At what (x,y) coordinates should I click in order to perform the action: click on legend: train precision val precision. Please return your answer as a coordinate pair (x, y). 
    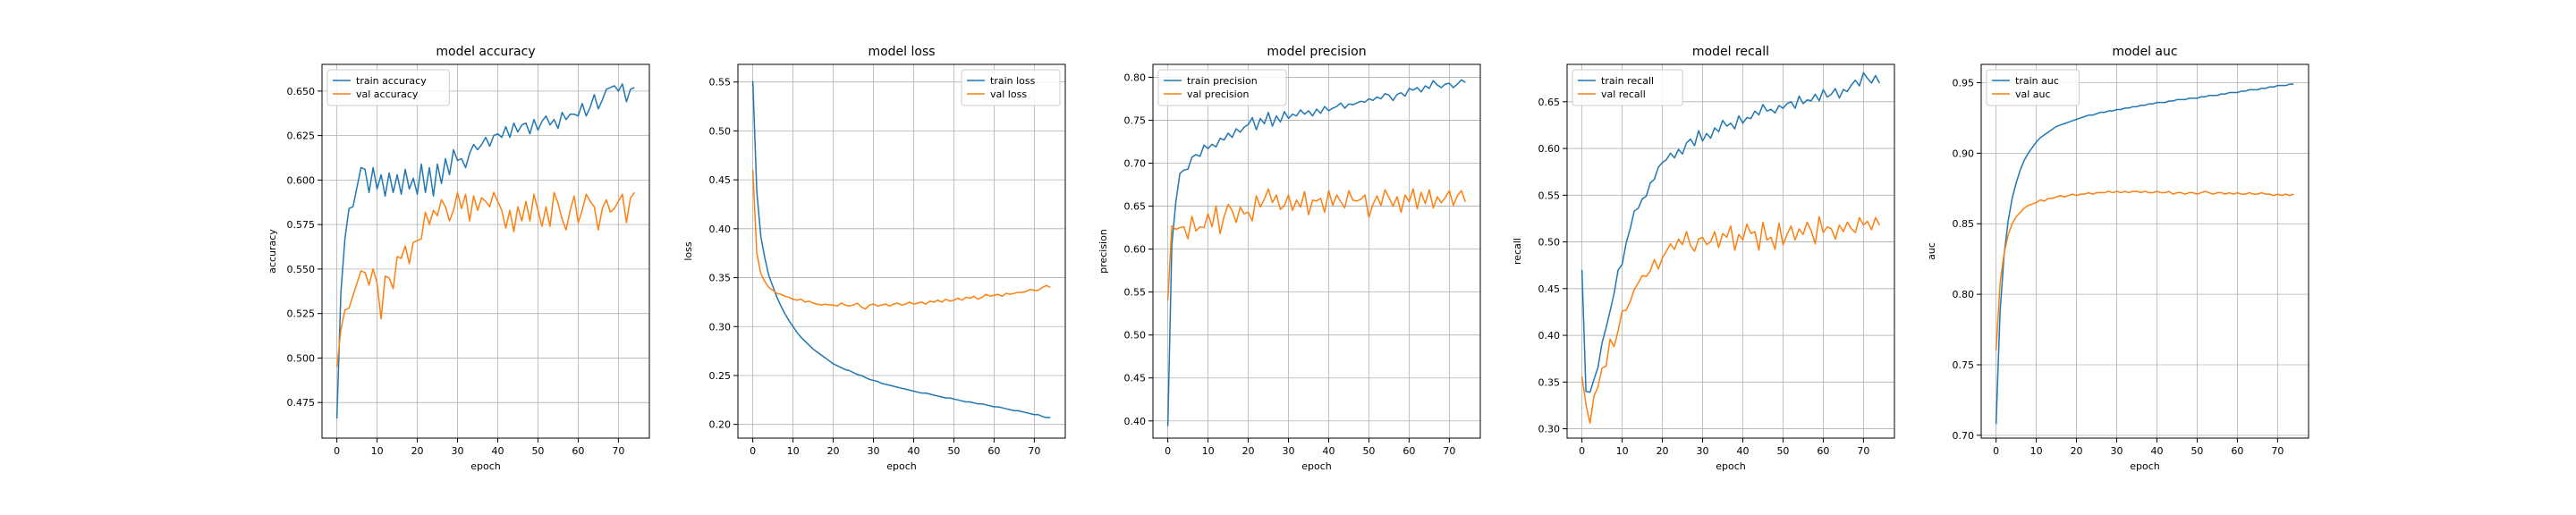
    Looking at the image, I should click on (1222, 87).